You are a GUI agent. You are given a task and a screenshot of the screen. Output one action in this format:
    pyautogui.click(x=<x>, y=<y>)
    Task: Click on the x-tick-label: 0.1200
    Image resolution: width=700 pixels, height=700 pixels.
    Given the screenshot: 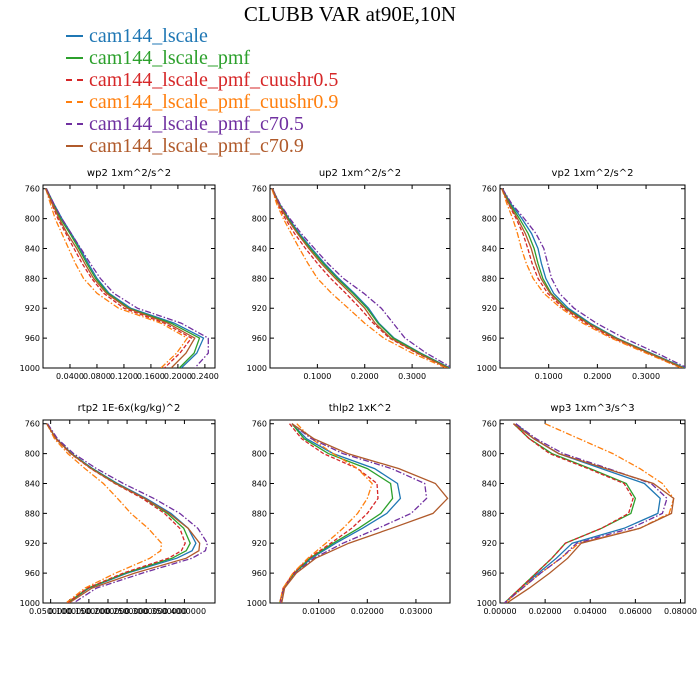 What is the action you would take?
    pyautogui.click(x=124, y=376)
    